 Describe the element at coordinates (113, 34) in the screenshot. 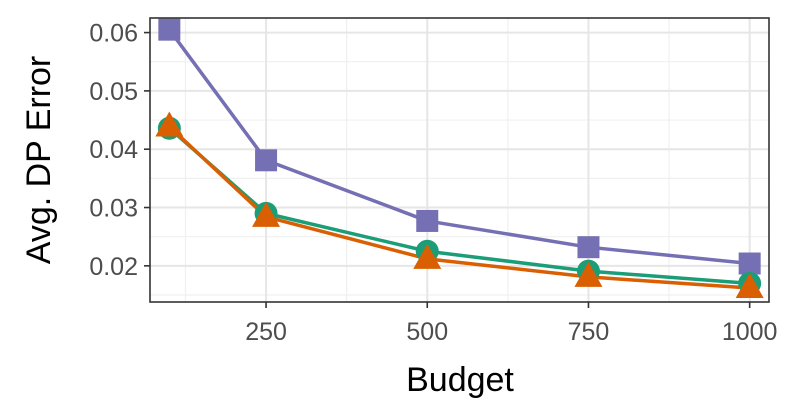

I see `y-tick-label: 0.06` at that location.